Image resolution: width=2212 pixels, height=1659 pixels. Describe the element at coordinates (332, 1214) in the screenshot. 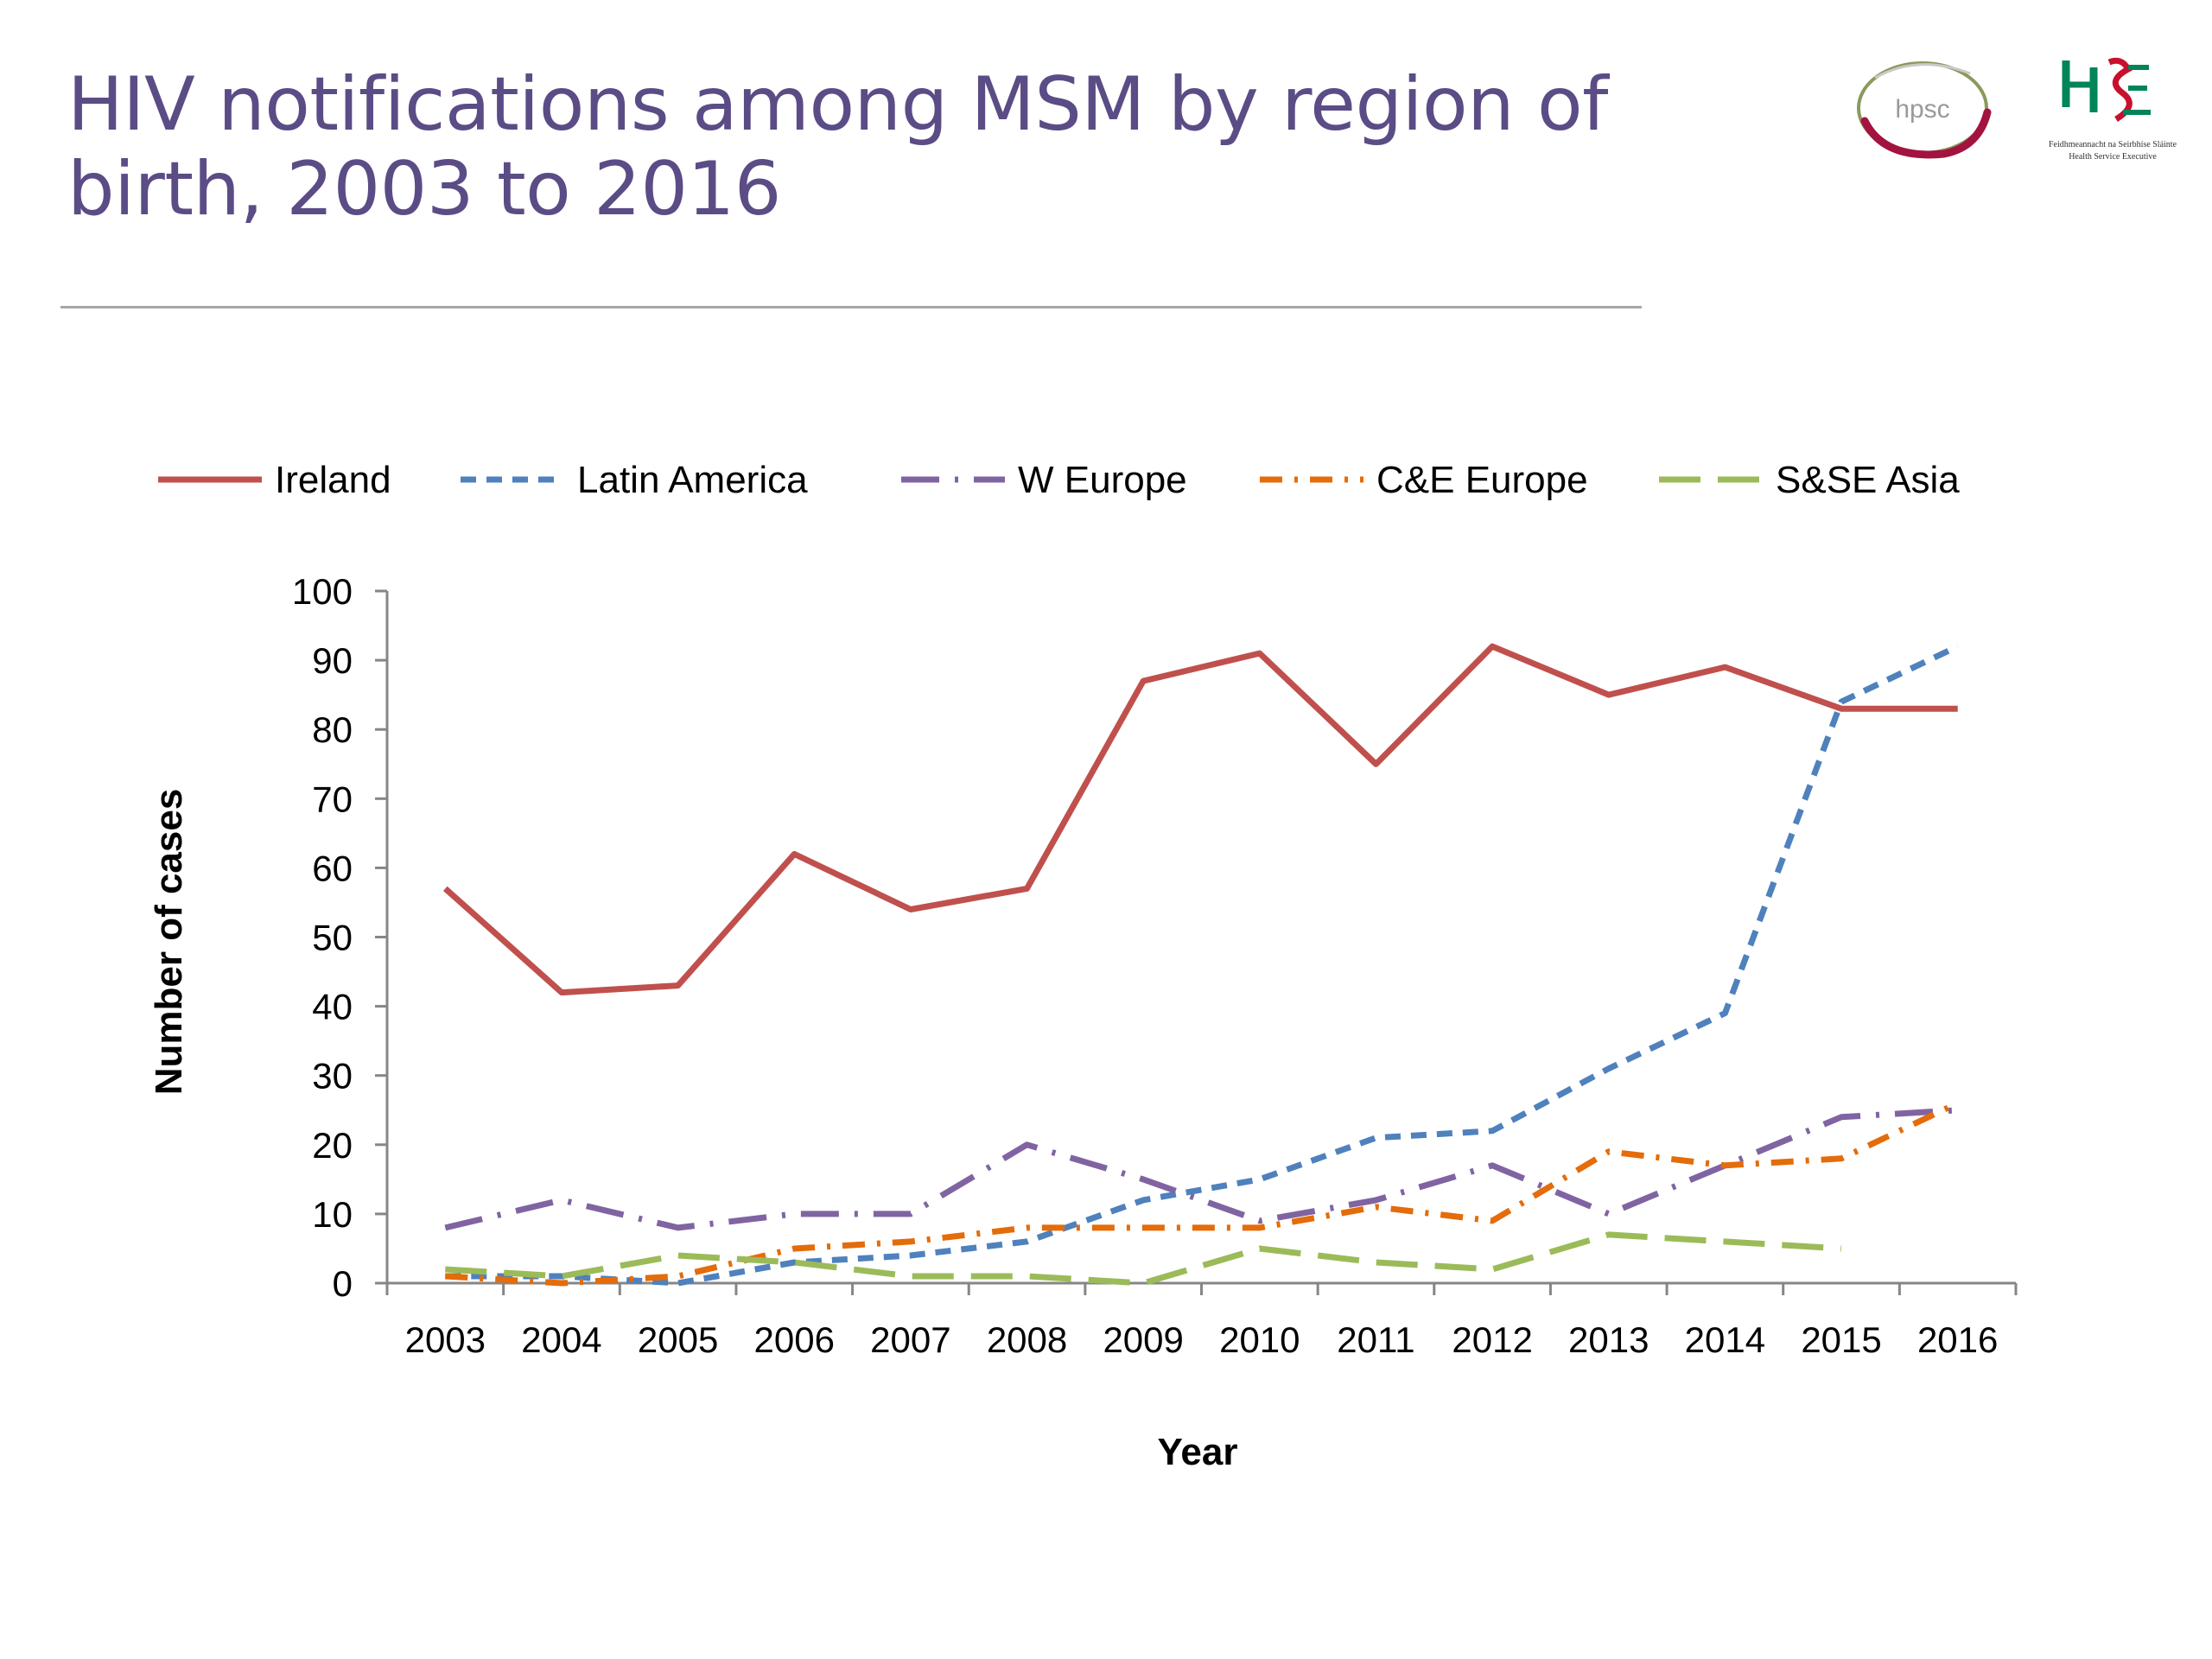

I see `y-tick-label: 10` at that location.